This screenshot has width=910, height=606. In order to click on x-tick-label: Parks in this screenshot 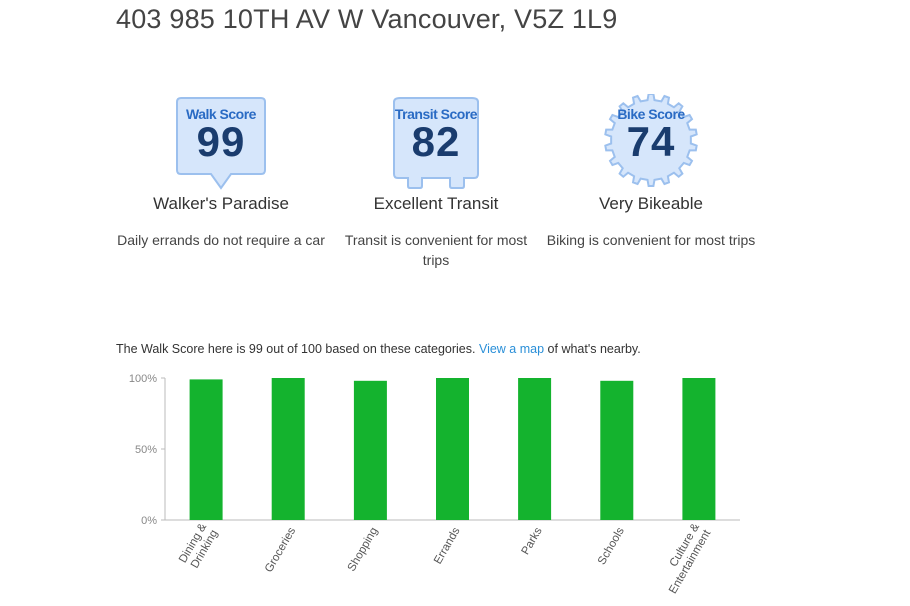, I will do `click(532, 541)`.